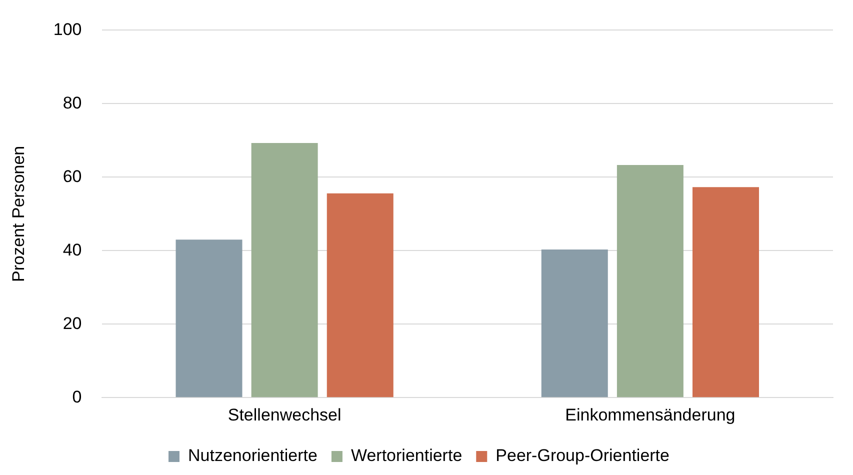  Describe the element at coordinates (18, 214) in the screenshot. I see `y-axis-title: Prozent Personen` at that location.